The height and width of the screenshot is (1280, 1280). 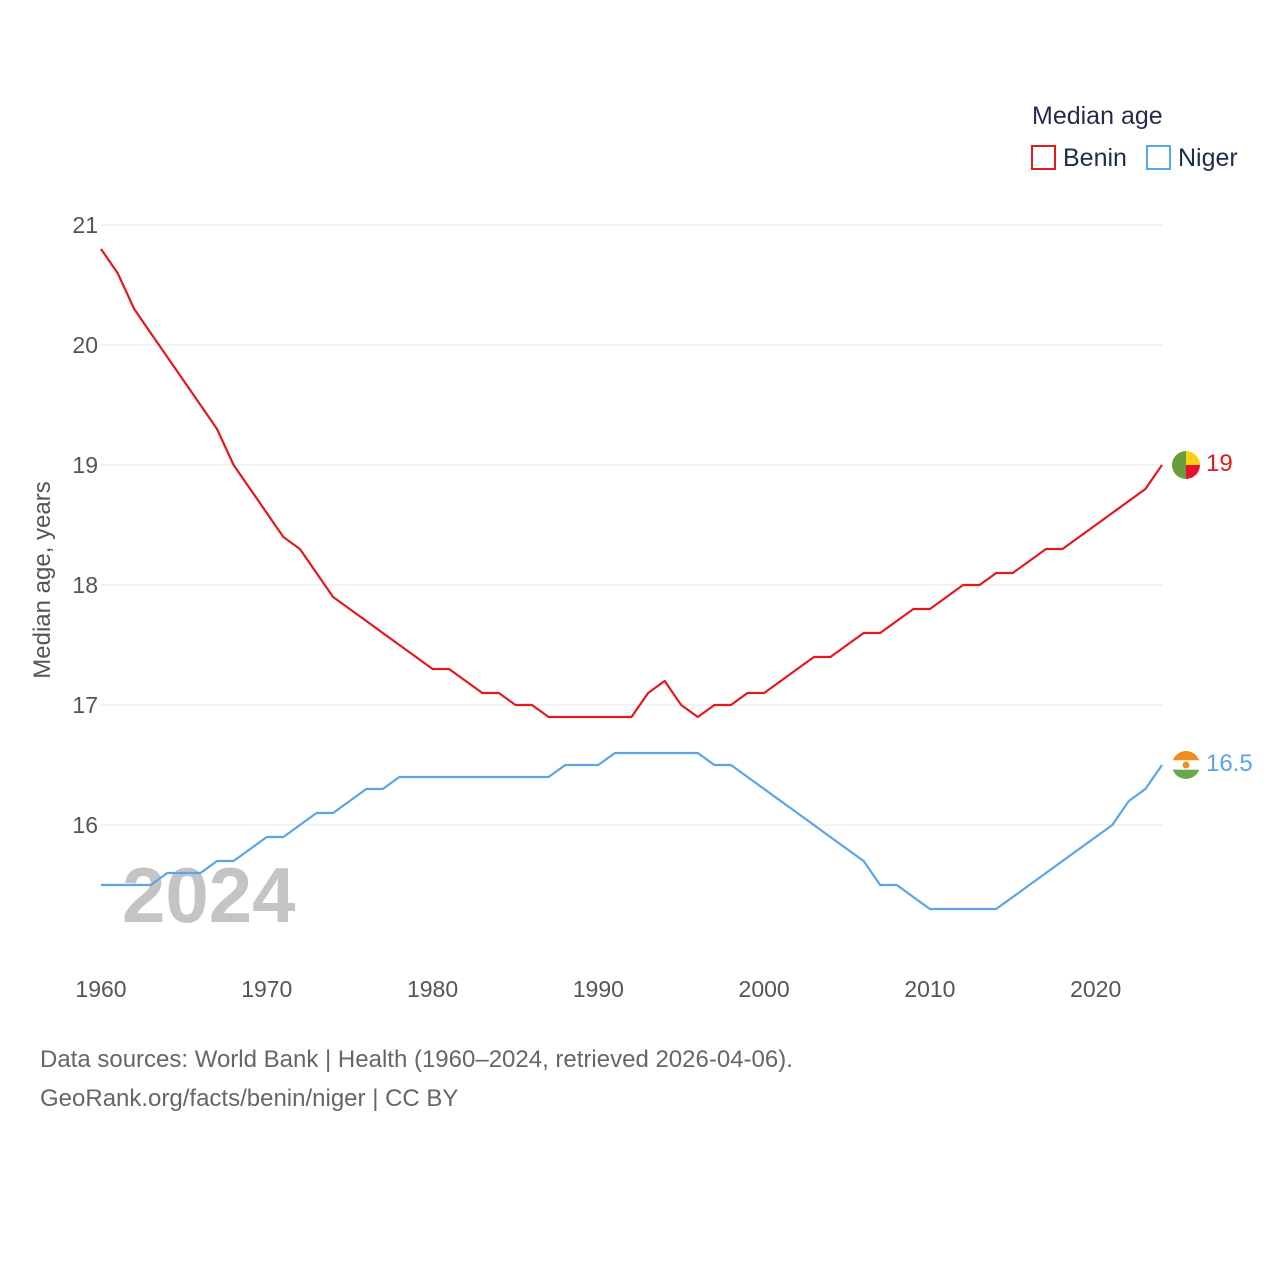 I want to click on benin-flag-icon, so click(x=1186, y=465).